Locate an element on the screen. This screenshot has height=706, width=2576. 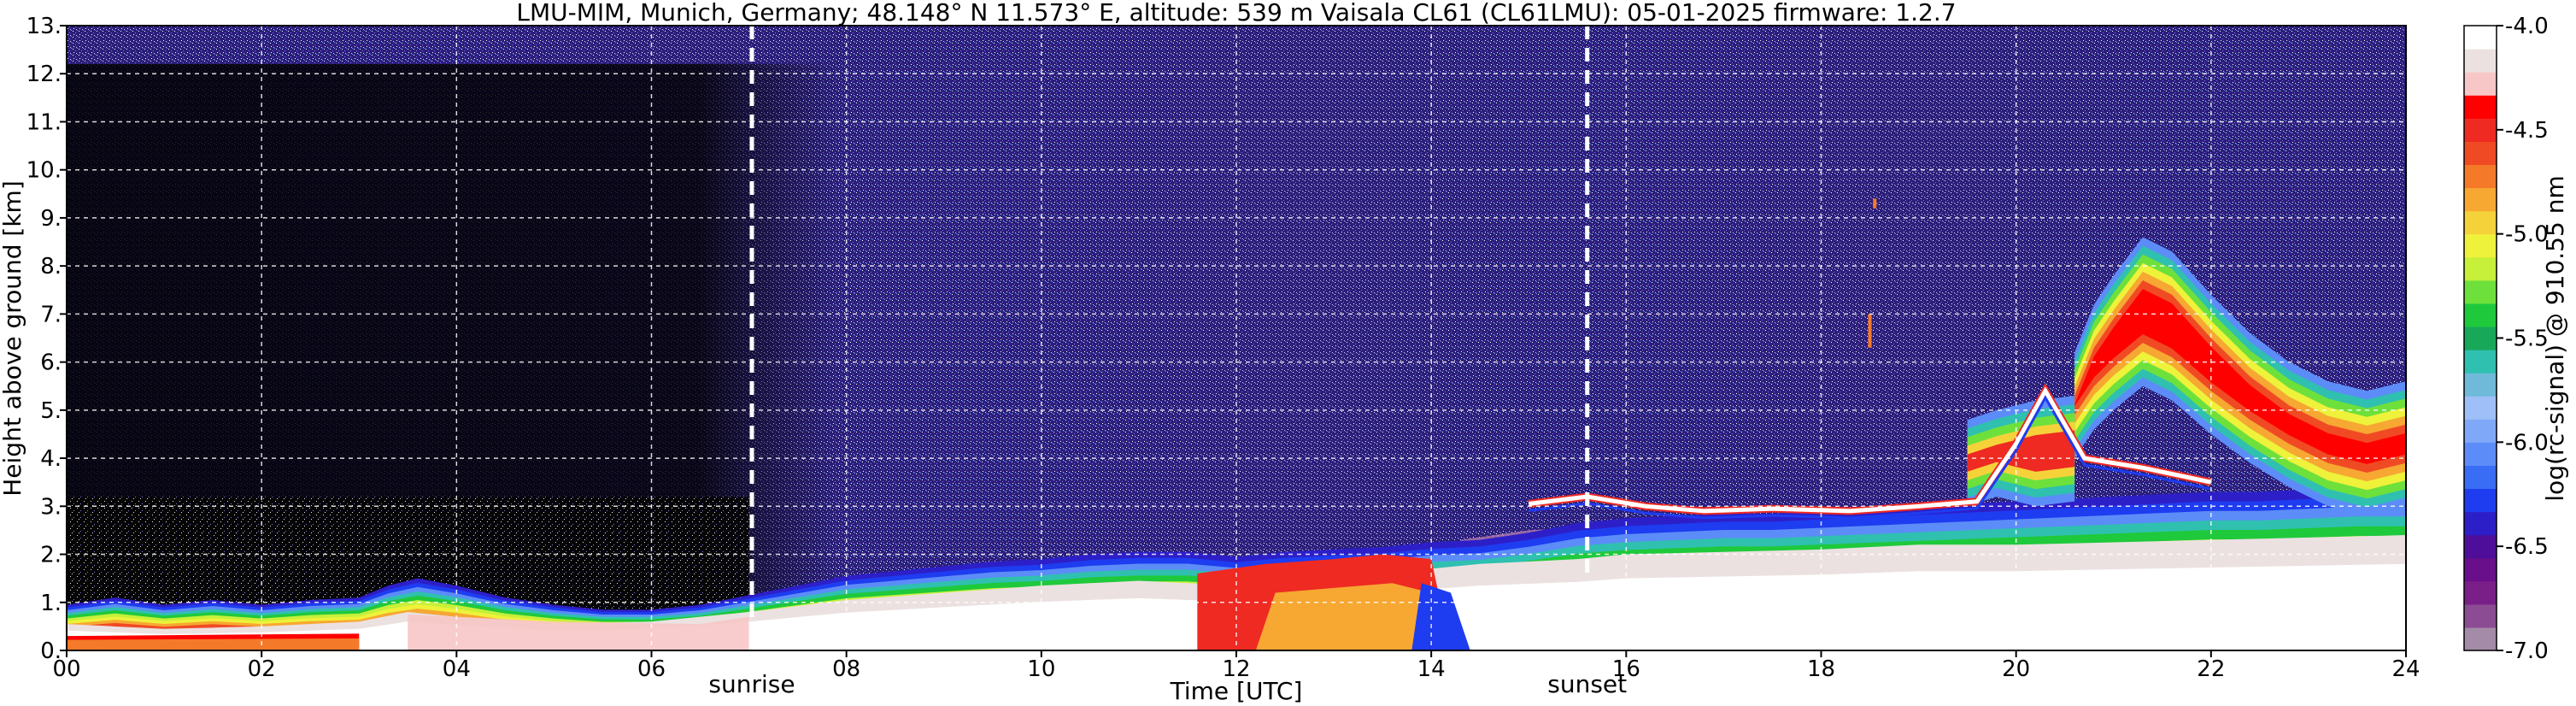
y-axis: 0. 1. 2. 3. 4. 5. 6. 7. 8. 9. 10. 11. 12. 13. is located at coordinates (46, 339).